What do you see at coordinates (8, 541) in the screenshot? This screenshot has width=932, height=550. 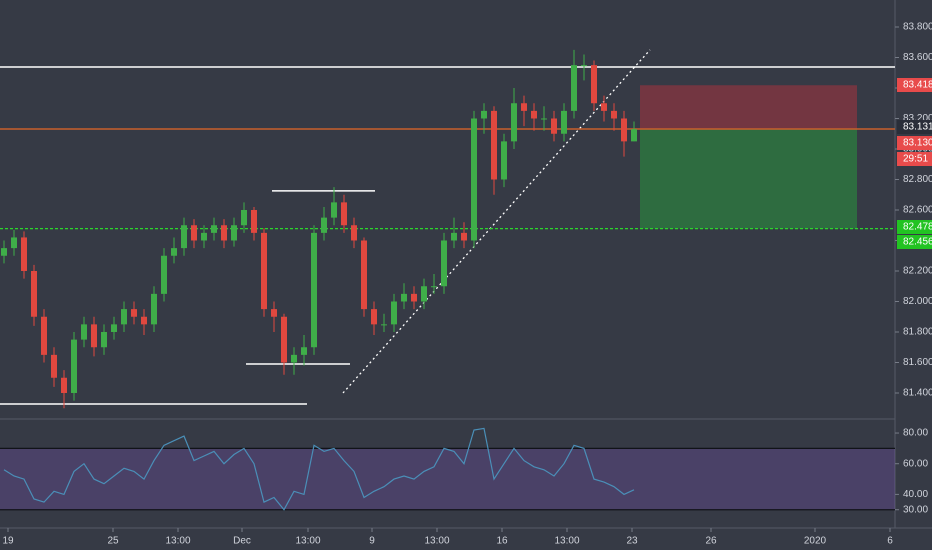 I see `x-tick-label: 19` at bounding box center [8, 541].